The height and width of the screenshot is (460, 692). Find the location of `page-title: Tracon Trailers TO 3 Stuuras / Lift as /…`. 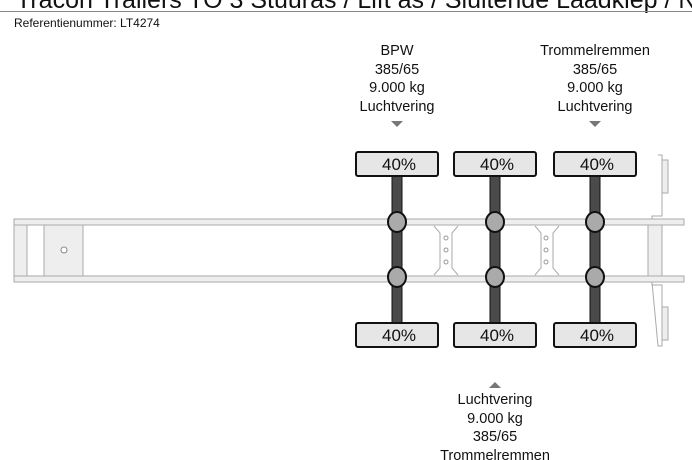

page-title: Tracon Trailers TO 3 Stuuras / Lift as /… is located at coordinates (354, 7).